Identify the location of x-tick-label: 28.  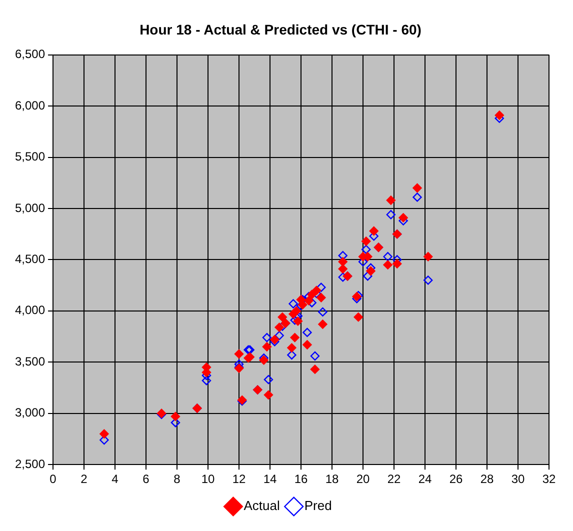
(487, 479).